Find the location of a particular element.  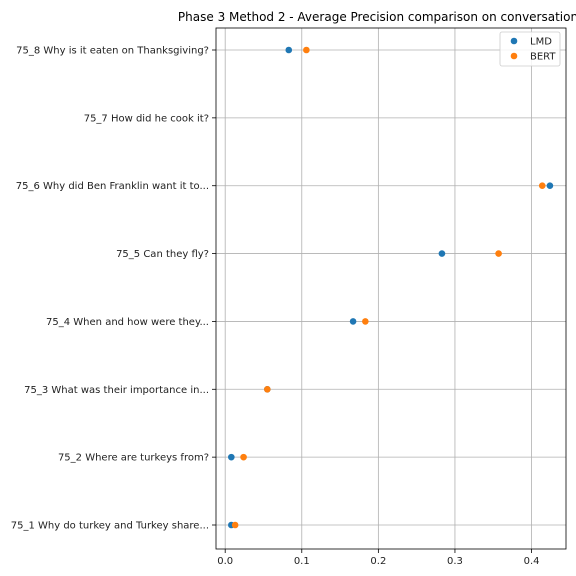

y-tick-label: 75_5 Can they fly? is located at coordinates (162, 254).